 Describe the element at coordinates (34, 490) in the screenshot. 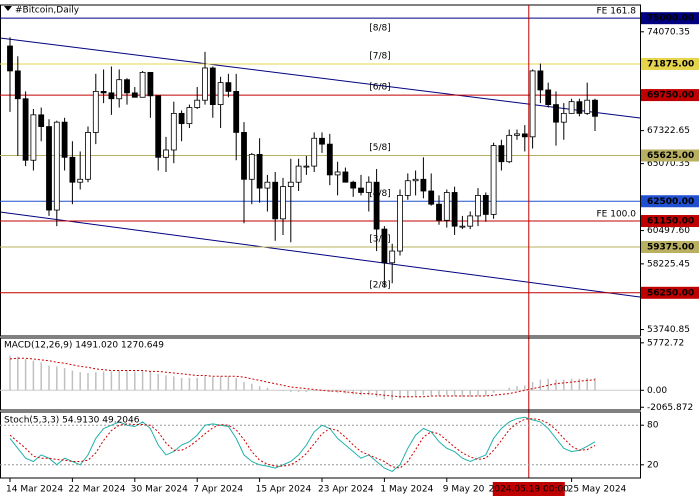

I see `x-tick-label: 14 Mar 2024` at that location.